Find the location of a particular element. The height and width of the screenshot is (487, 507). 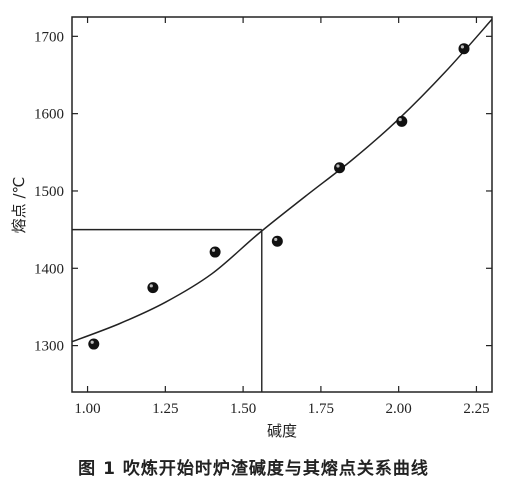

x-tick-label: 2.25 is located at coordinates (476, 409).